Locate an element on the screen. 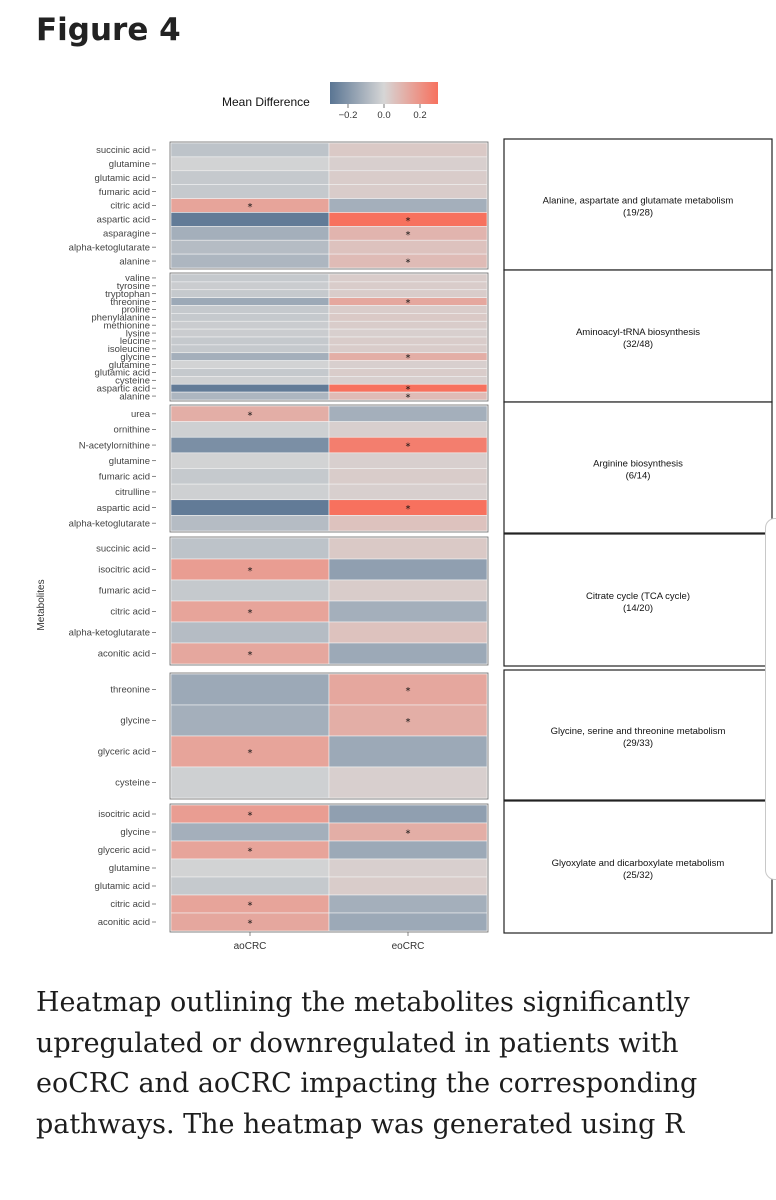  metabolite-label: glyceric acid is located at coordinates (124, 752).